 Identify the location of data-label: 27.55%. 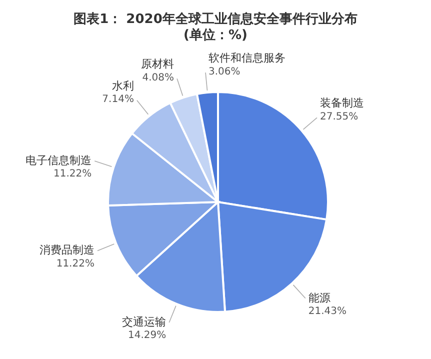
(339, 116).